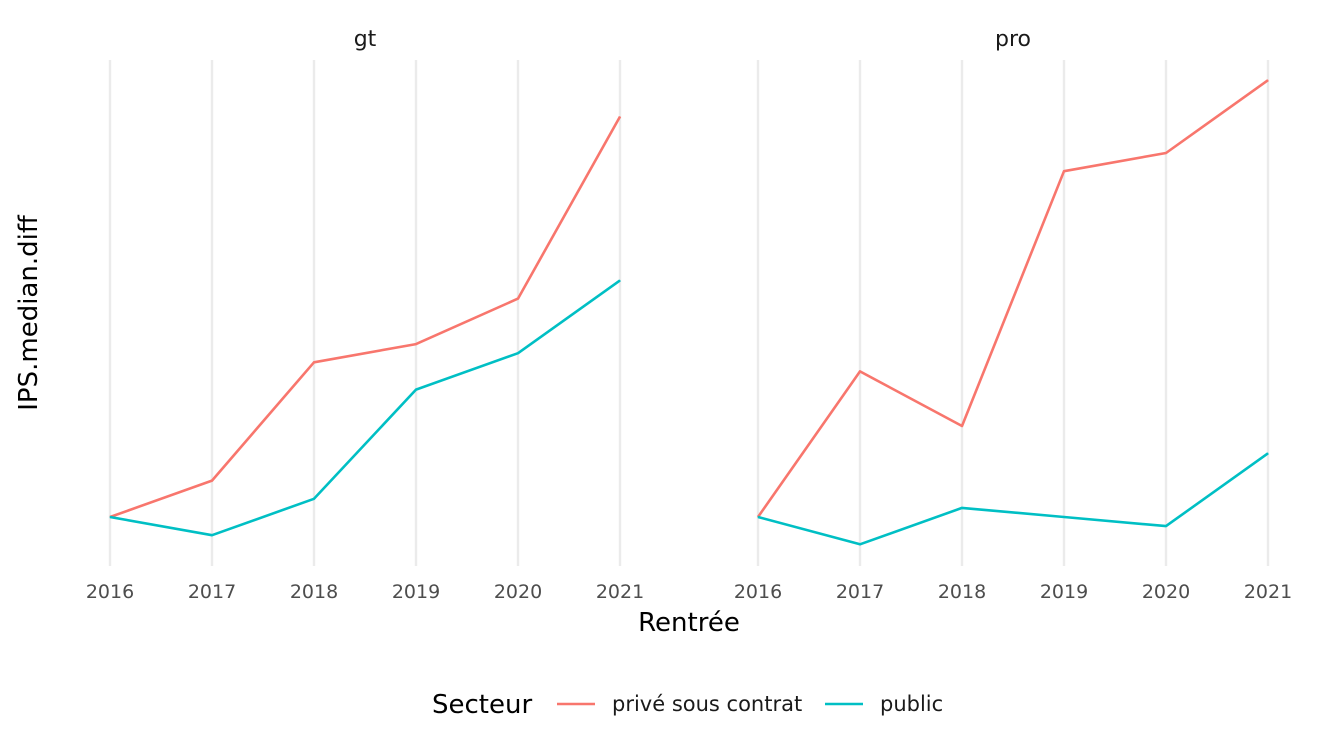 The width and height of the screenshot is (1344, 756). Describe the element at coordinates (707, 704) in the screenshot. I see `legend-label: privé sous contrat` at that location.